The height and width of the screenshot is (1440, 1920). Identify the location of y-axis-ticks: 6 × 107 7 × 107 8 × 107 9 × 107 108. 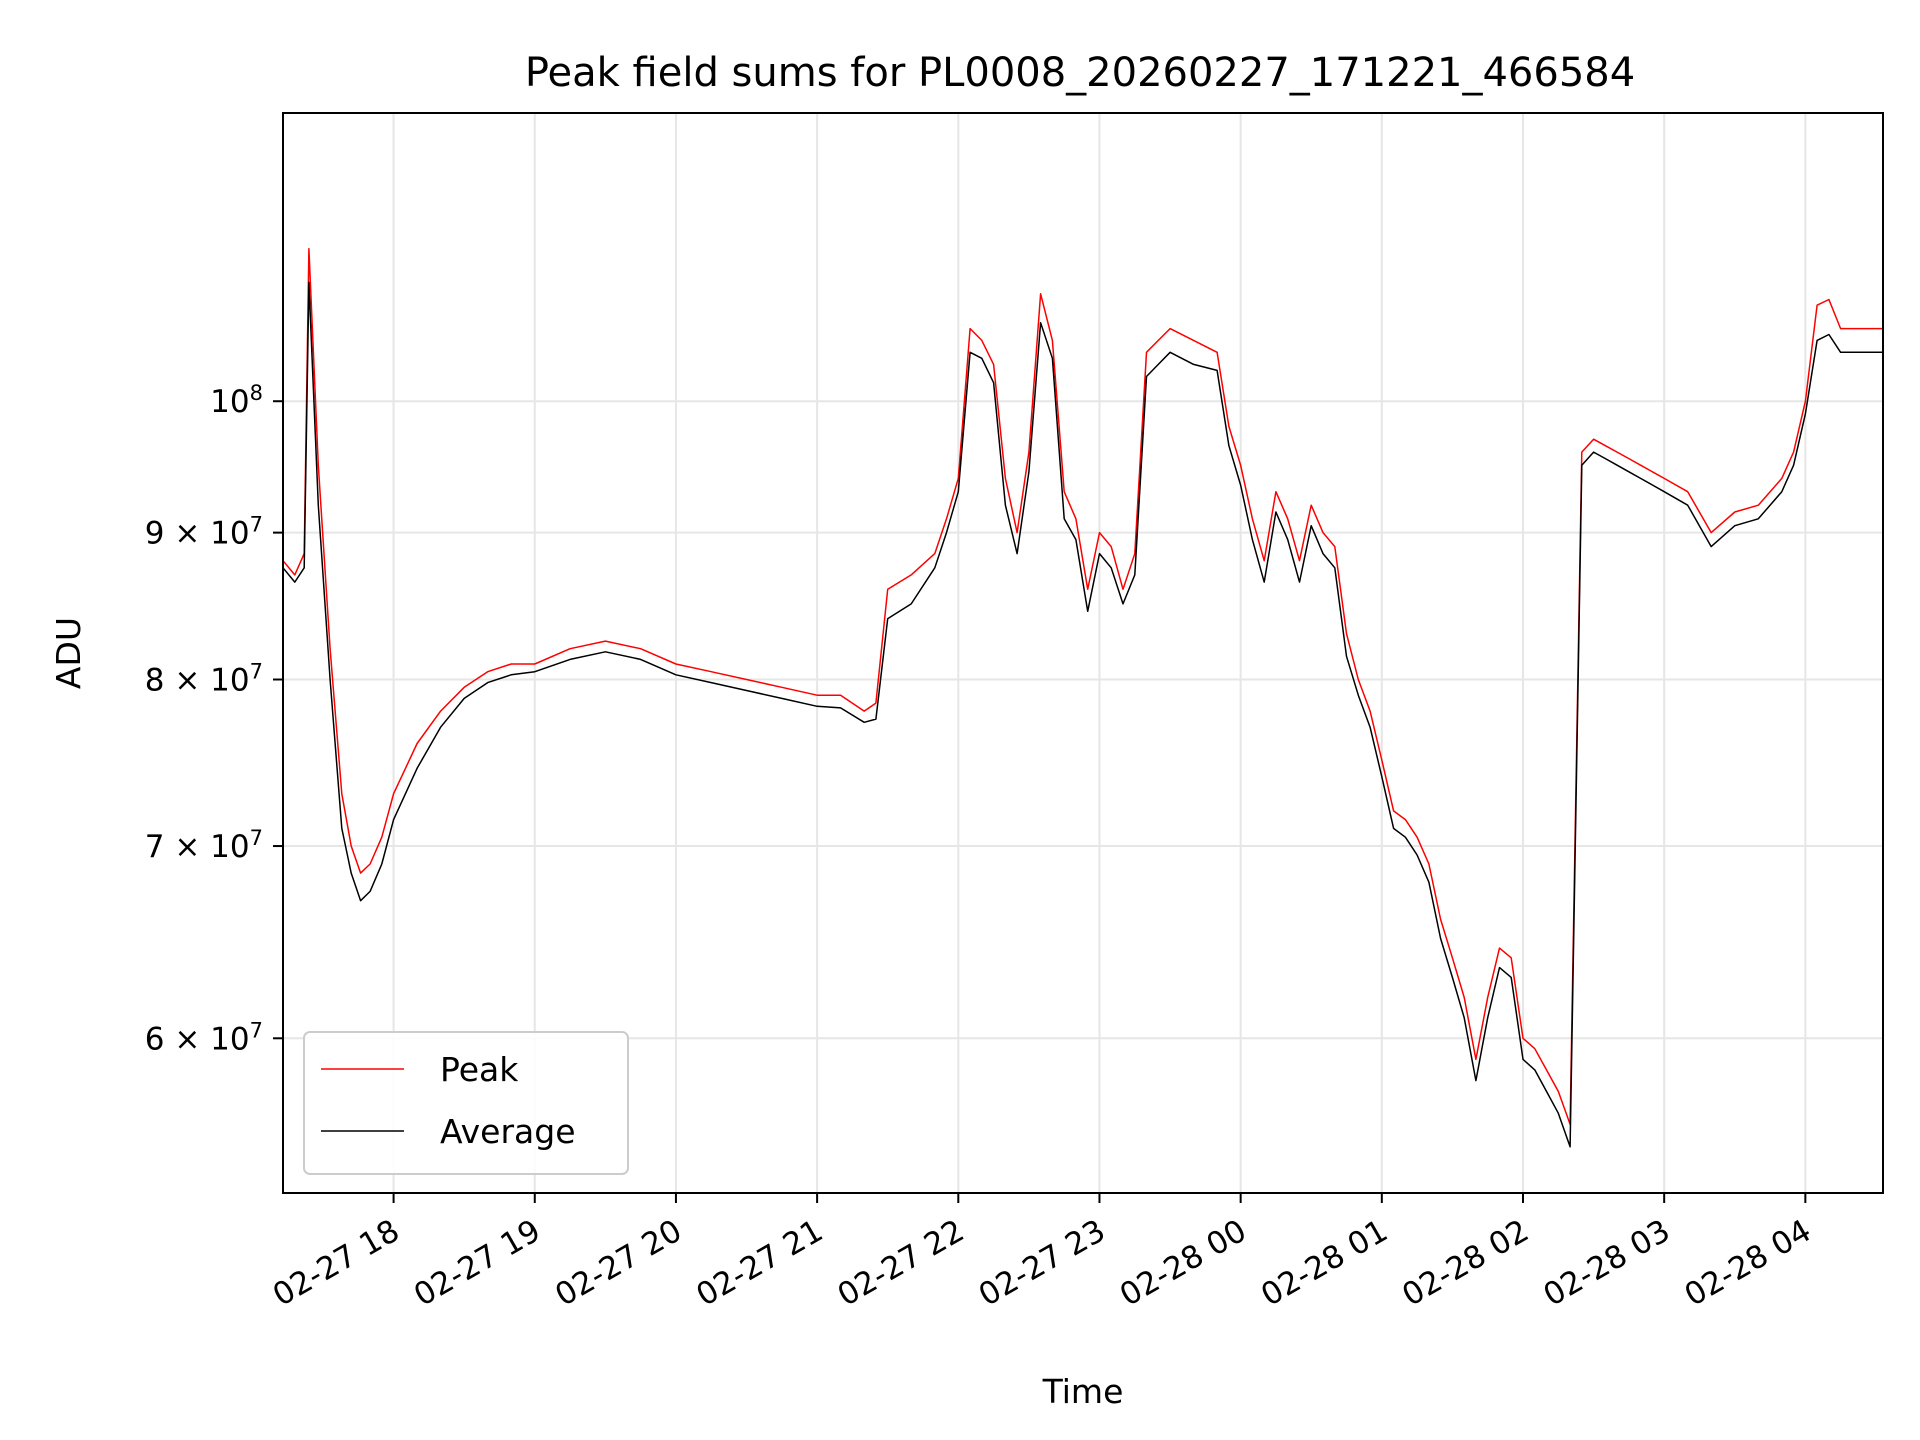
(214, 719).